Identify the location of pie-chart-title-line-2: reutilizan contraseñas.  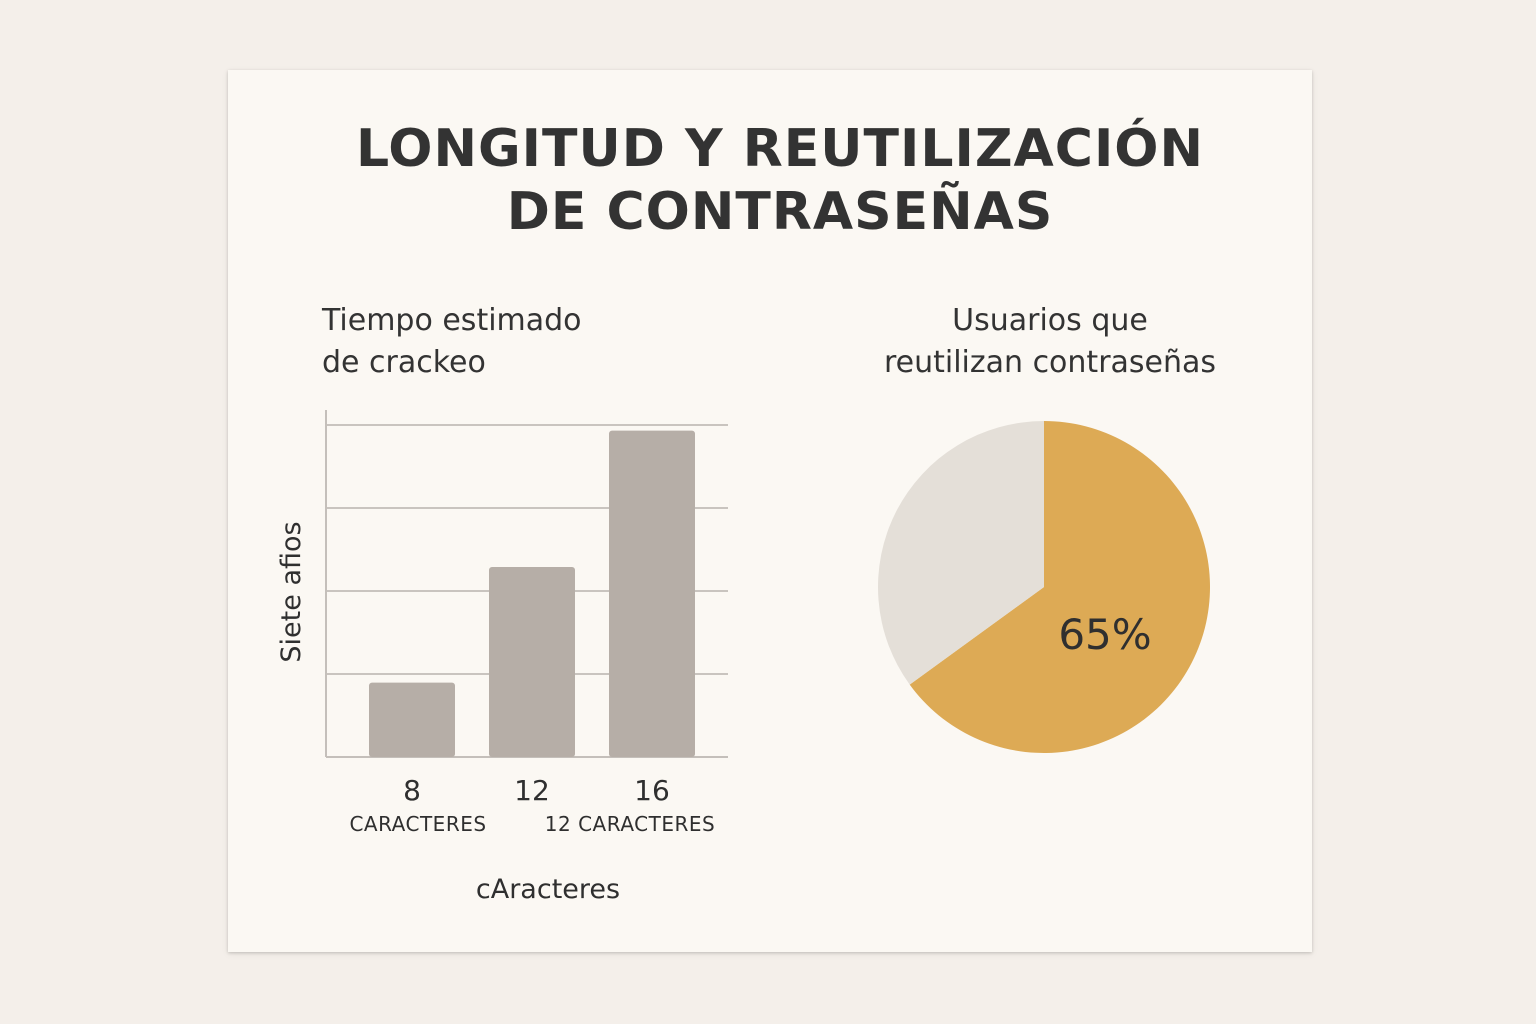
(1050, 362).